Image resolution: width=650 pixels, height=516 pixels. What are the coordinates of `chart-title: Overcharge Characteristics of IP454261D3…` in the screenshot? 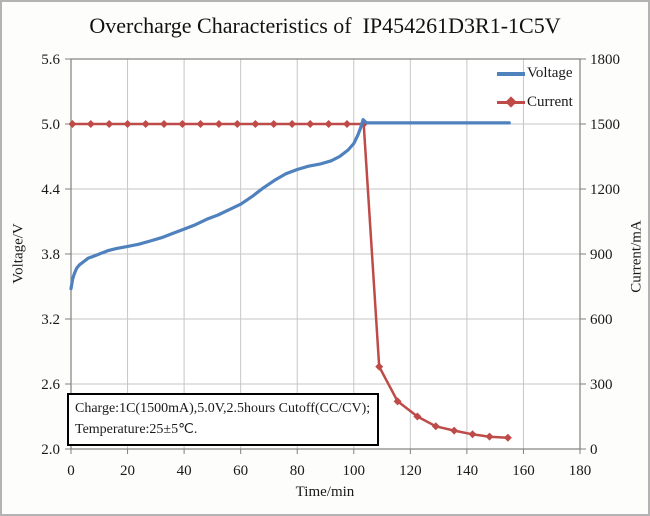 It's located at (325, 25).